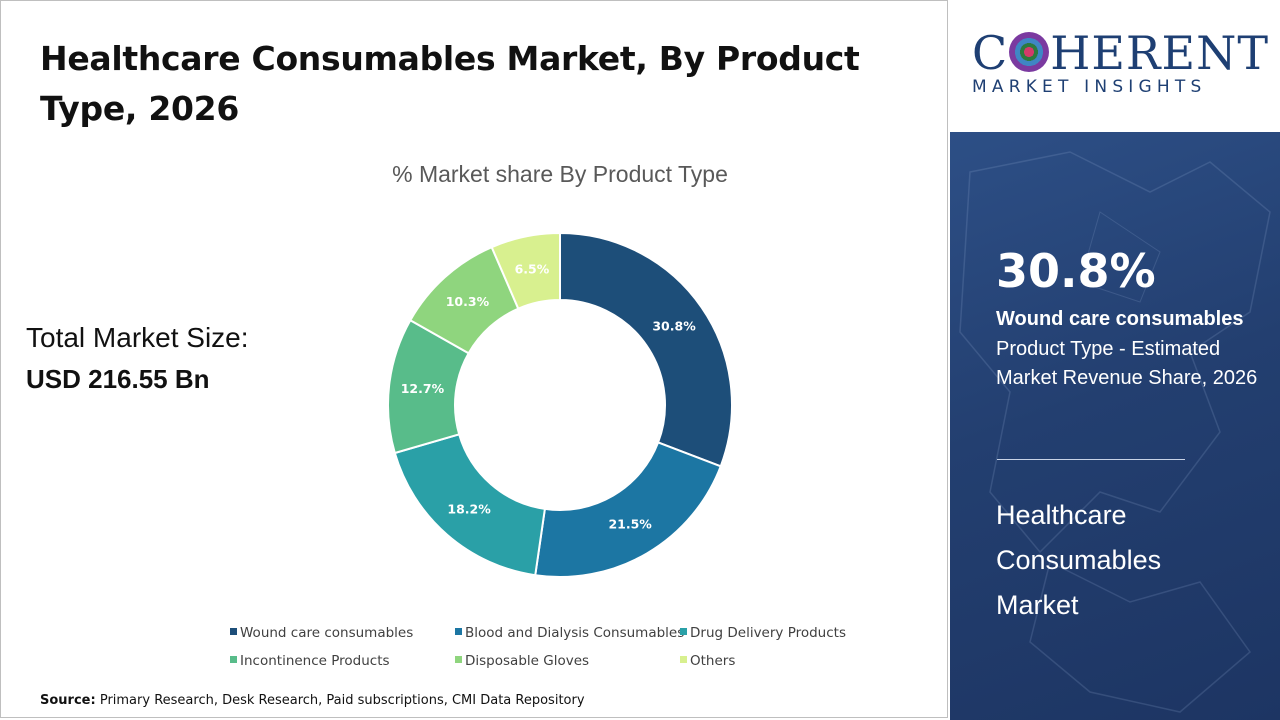 This screenshot has height=720, width=1280. What do you see at coordinates (326, 633) in the screenshot?
I see `legend-label: Wound care consumables` at bounding box center [326, 633].